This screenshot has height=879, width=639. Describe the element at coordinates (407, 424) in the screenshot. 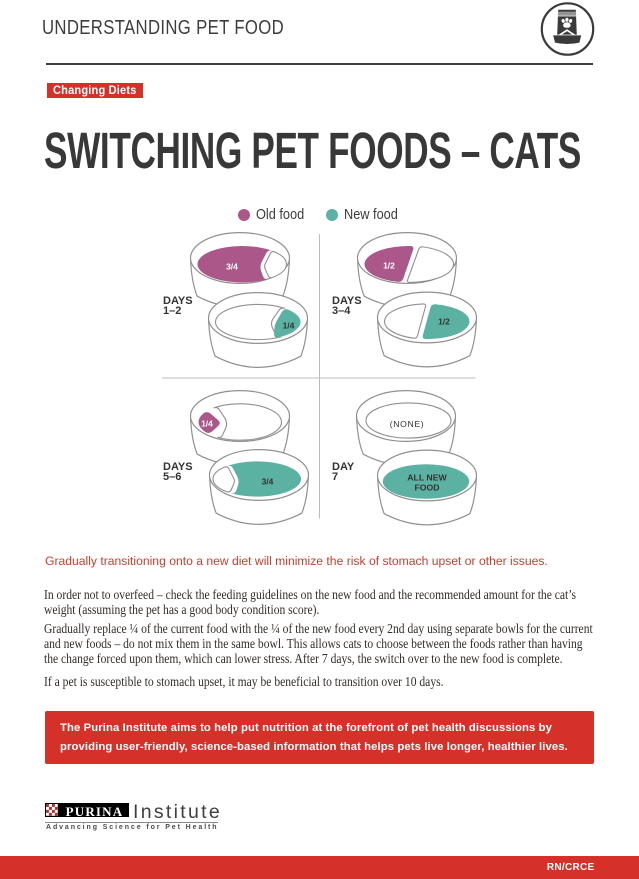

I see `svg-text: (NONE)` at that location.